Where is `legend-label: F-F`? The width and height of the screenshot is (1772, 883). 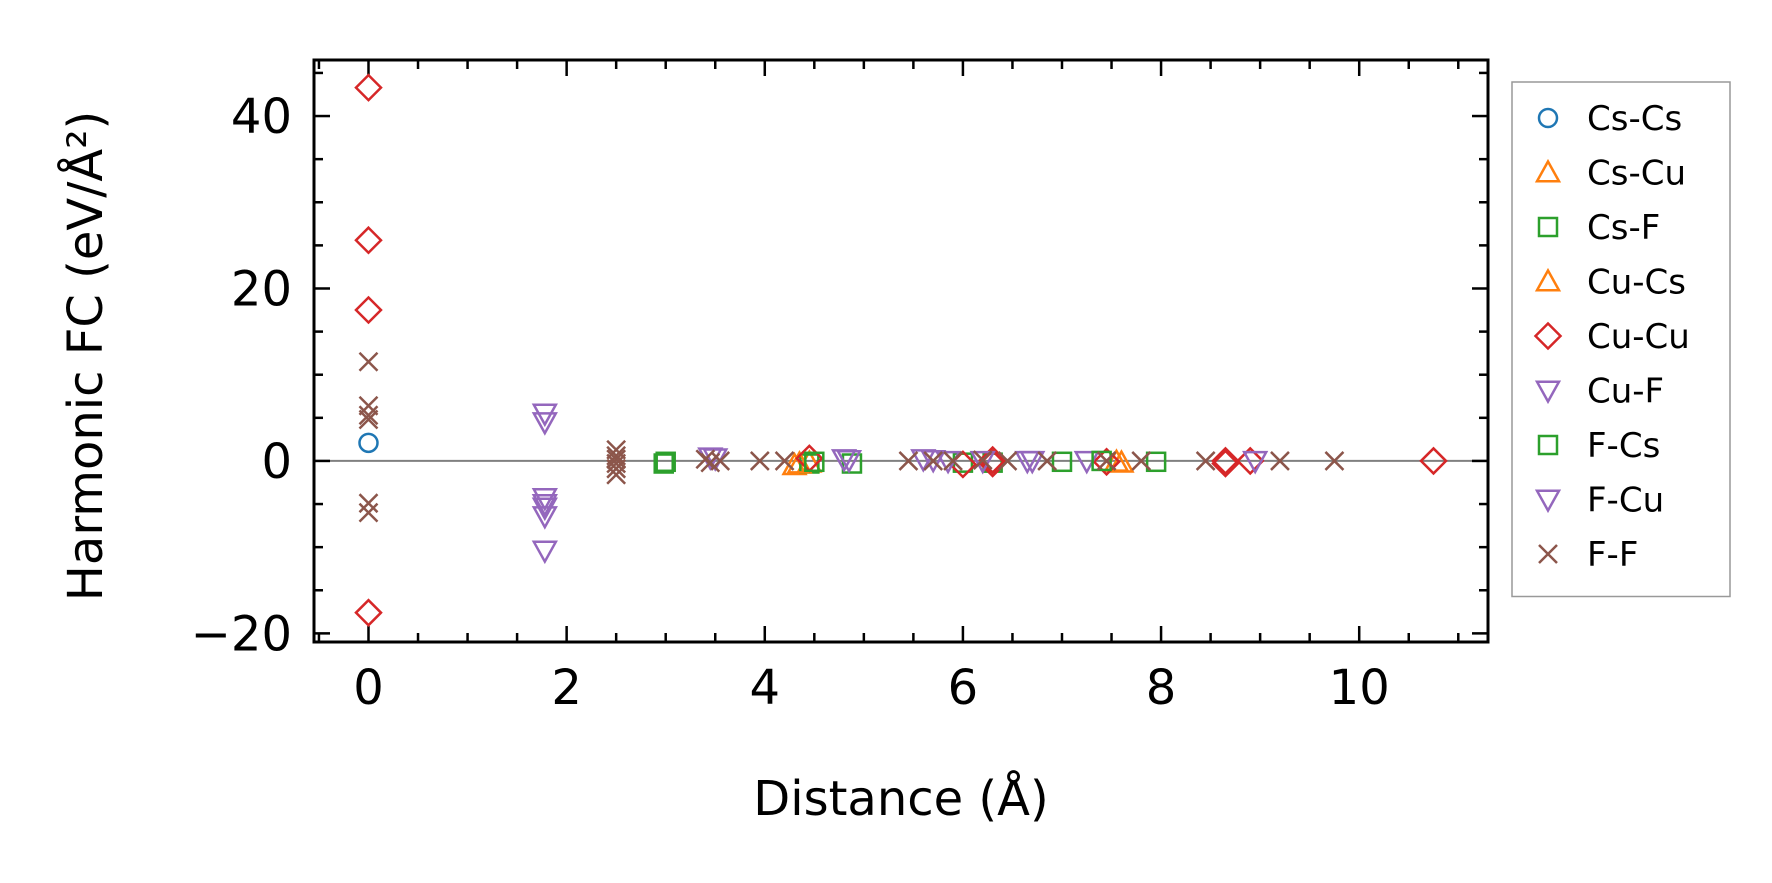 legend-label: F-F is located at coordinates (1612, 555).